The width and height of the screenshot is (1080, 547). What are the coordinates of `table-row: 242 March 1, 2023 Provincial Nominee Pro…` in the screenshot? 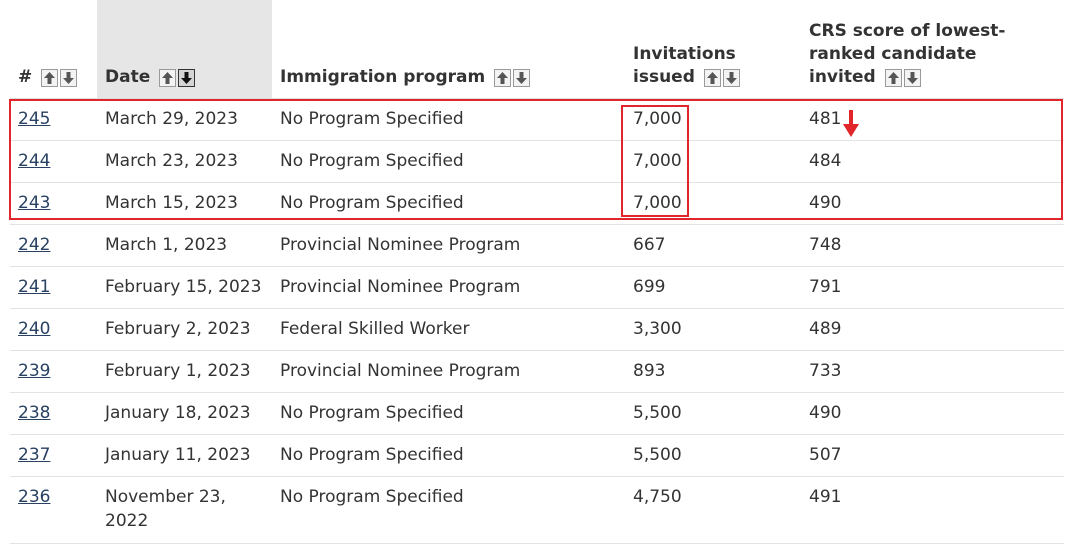 It's located at (537, 245).